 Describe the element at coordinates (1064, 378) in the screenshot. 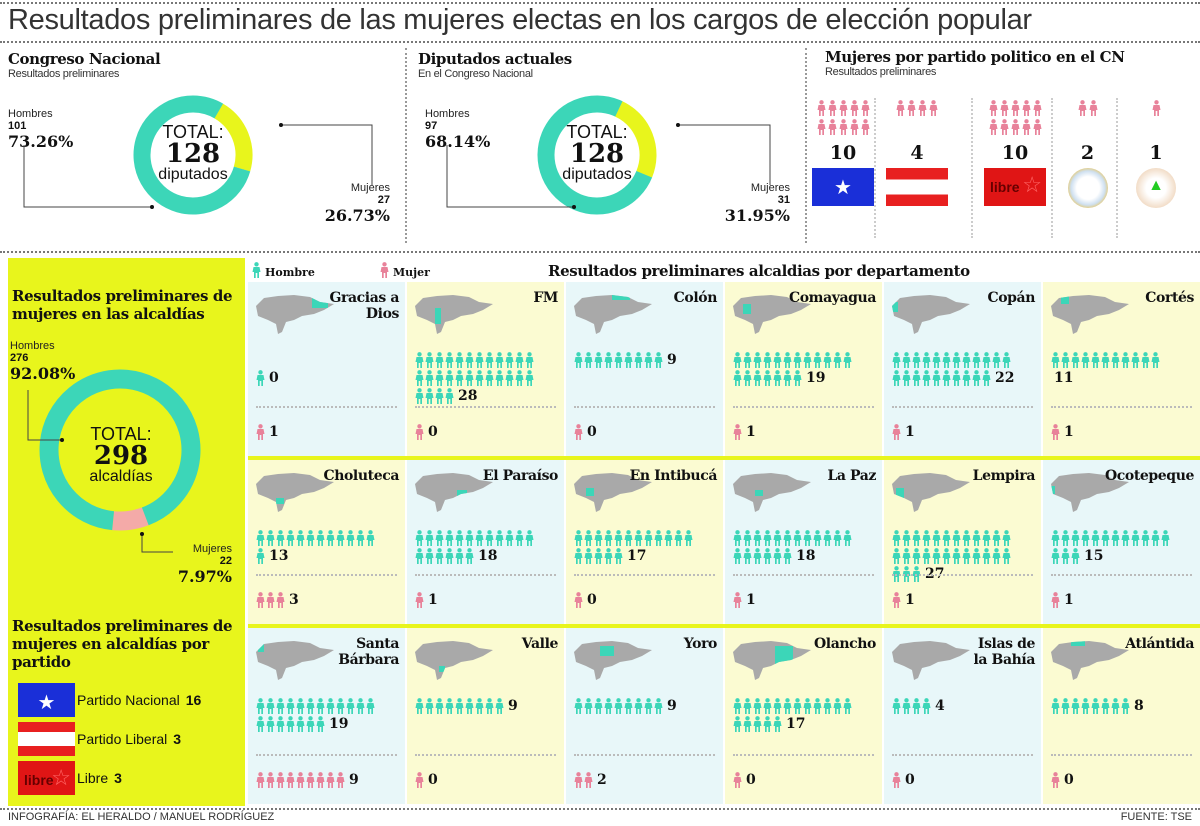

I see `hombres-count: 11` at that location.